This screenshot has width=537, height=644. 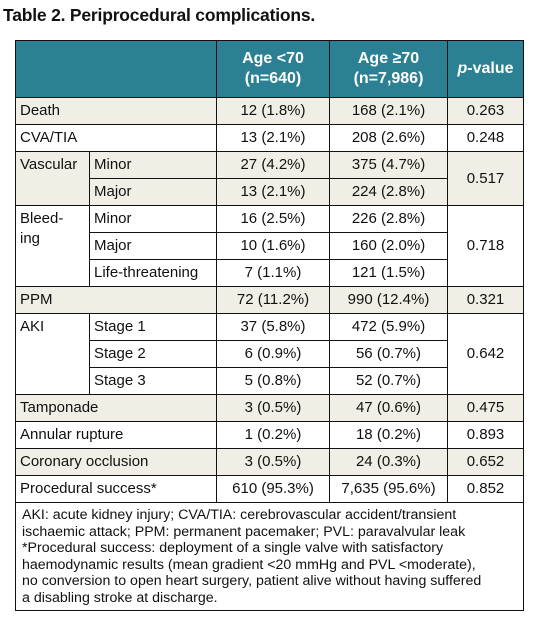 What do you see at coordinates (485, 435) in the screenshot?
I see `cell-p-value: 0.893` at bounding box center [485, 435].